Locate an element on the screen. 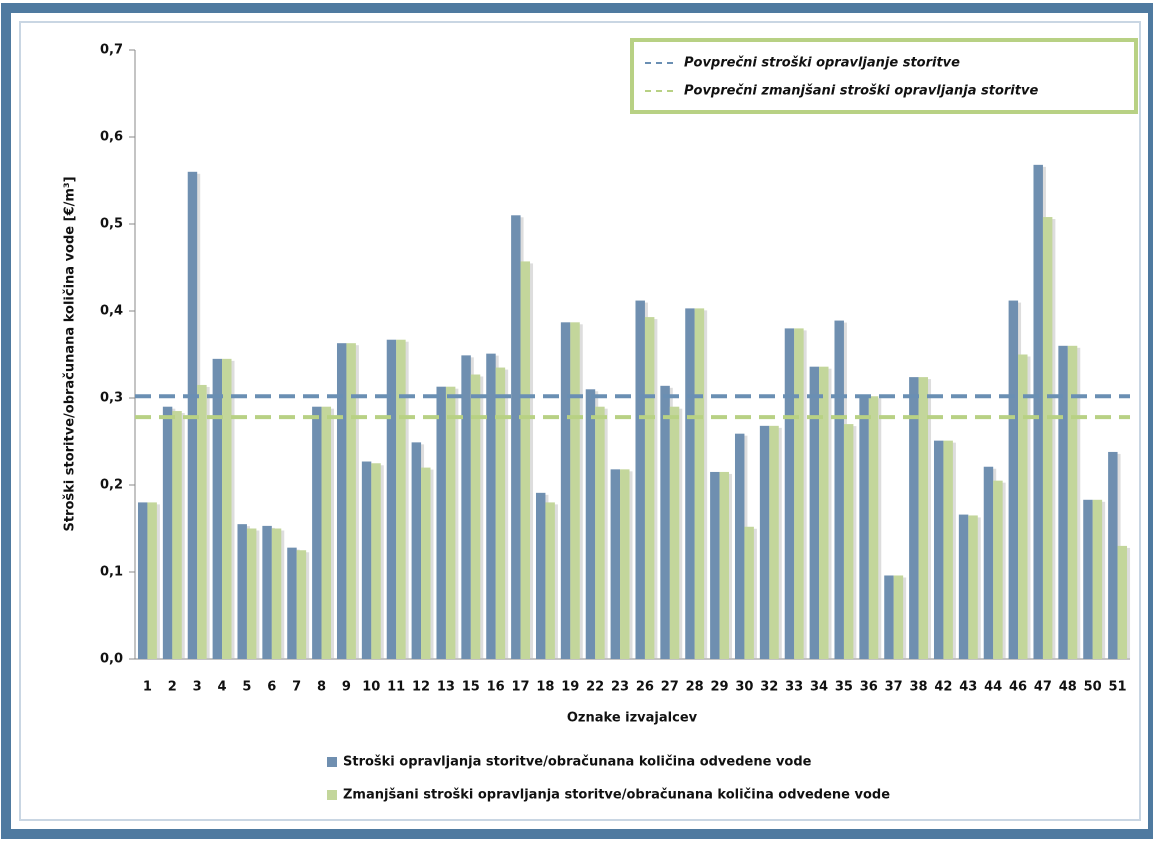 The width and height of the screenshot is (1153, 844). x-tick-label: 22 is located at coordinates (595, 687).